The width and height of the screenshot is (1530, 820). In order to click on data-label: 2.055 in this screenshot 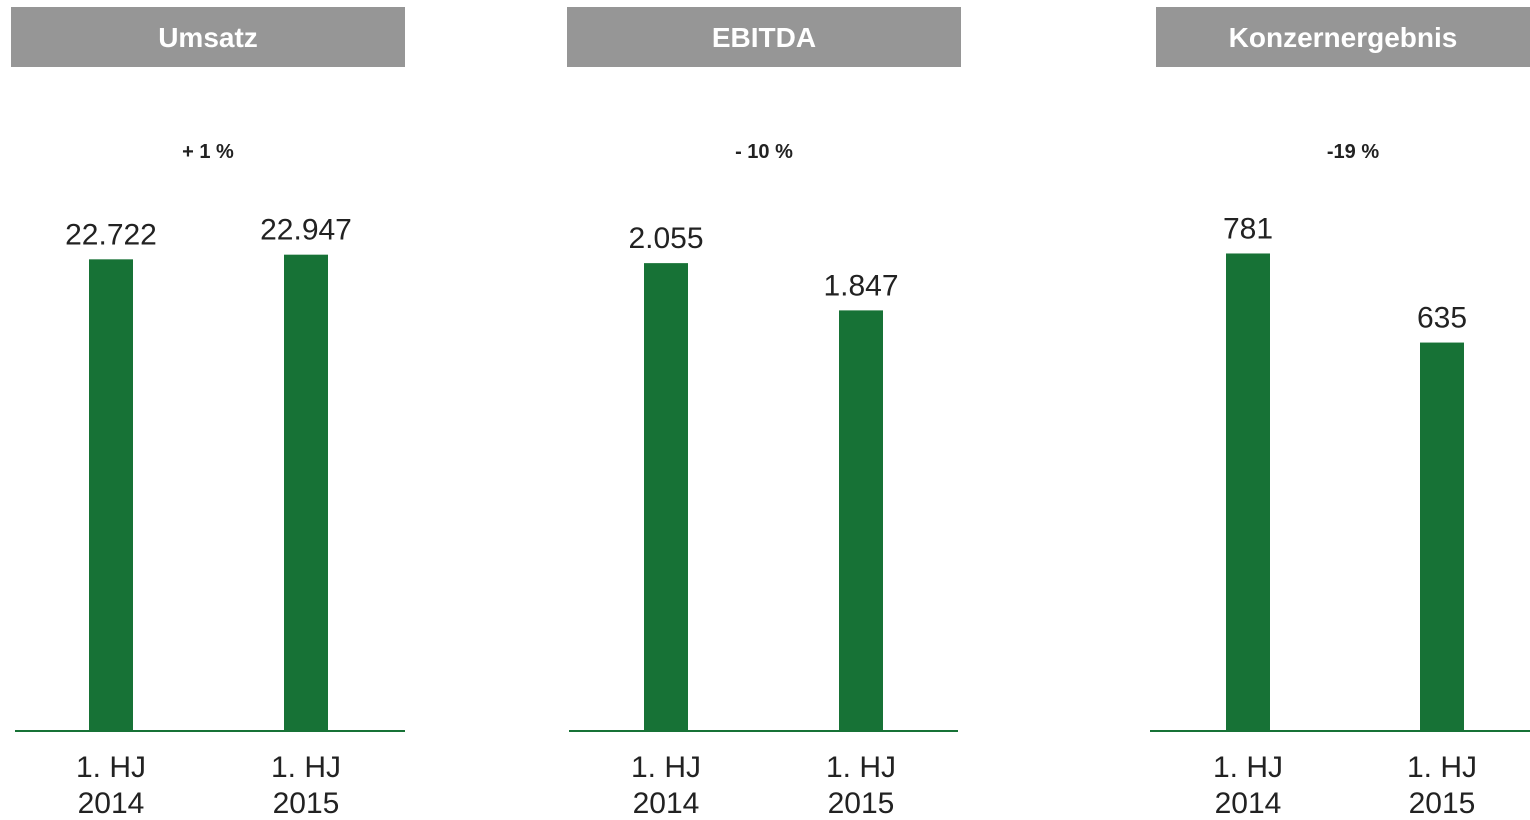, I will do `click(665, 238)`.